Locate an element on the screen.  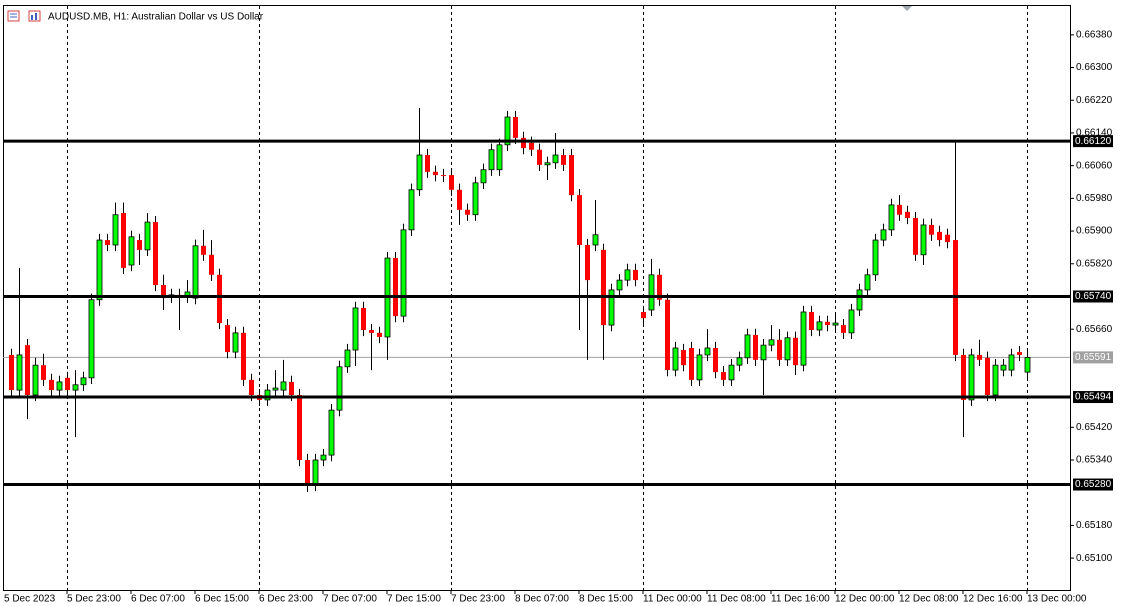
icon is located at coordinates (34, 16).